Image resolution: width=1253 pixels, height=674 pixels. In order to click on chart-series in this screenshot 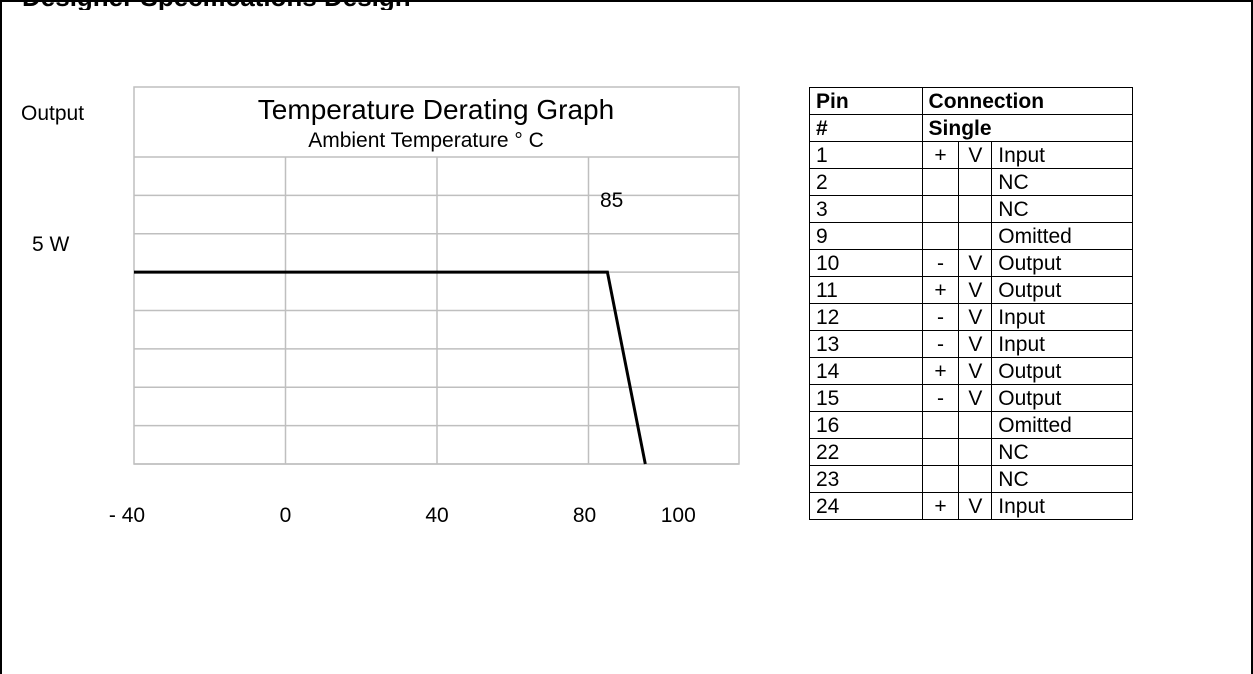, I will do `click(390, 367)`.